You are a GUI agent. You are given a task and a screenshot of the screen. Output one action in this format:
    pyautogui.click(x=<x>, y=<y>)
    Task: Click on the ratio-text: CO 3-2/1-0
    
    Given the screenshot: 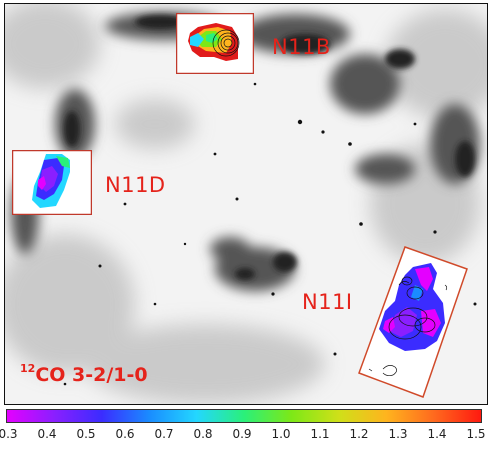 What is the action you would take?
    pyautogui.click(x=91, y=375)
    